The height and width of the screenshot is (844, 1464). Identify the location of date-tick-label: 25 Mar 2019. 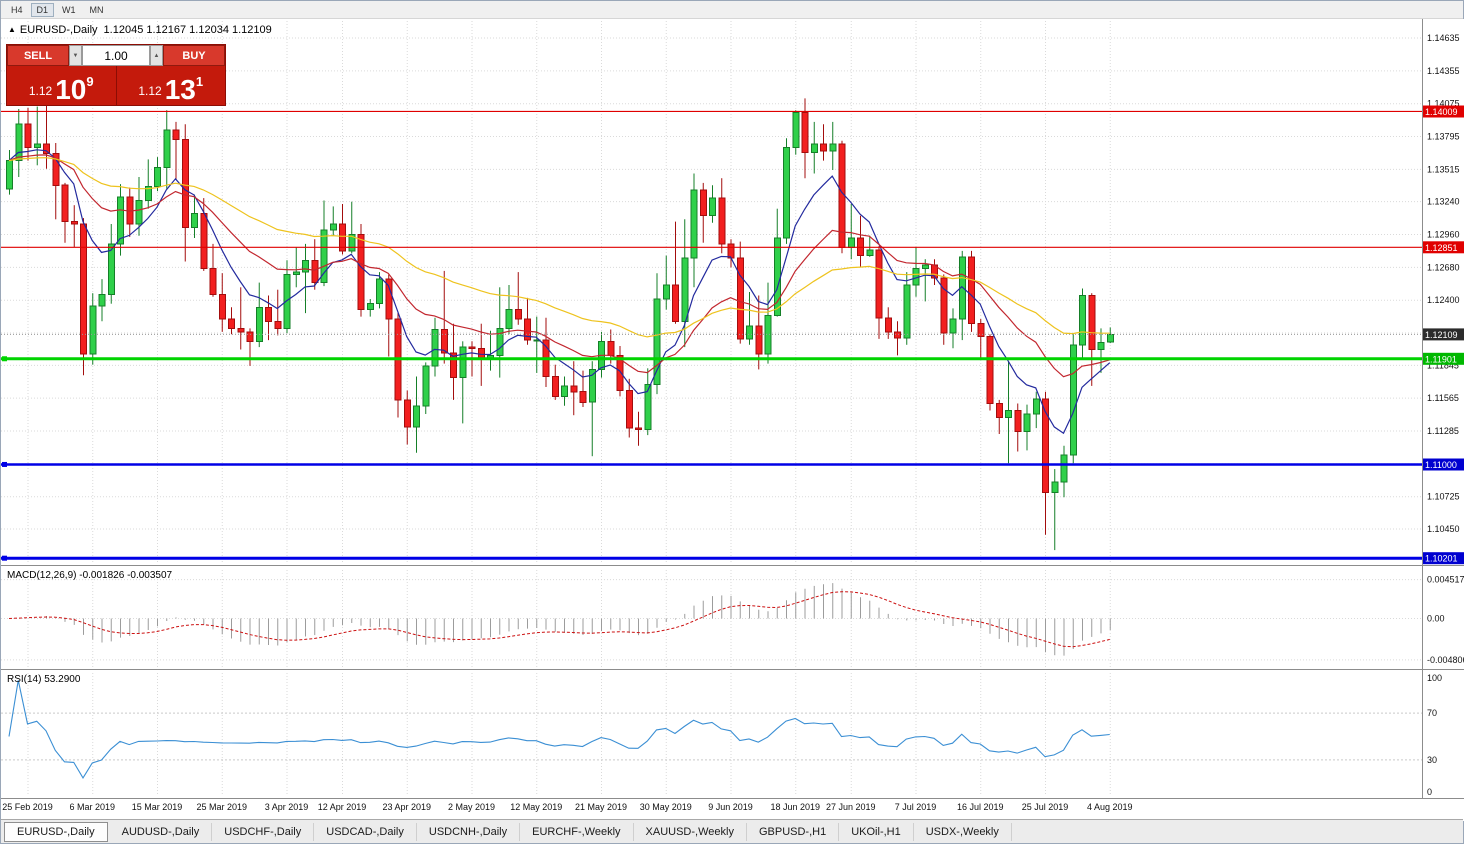
(221, 807).